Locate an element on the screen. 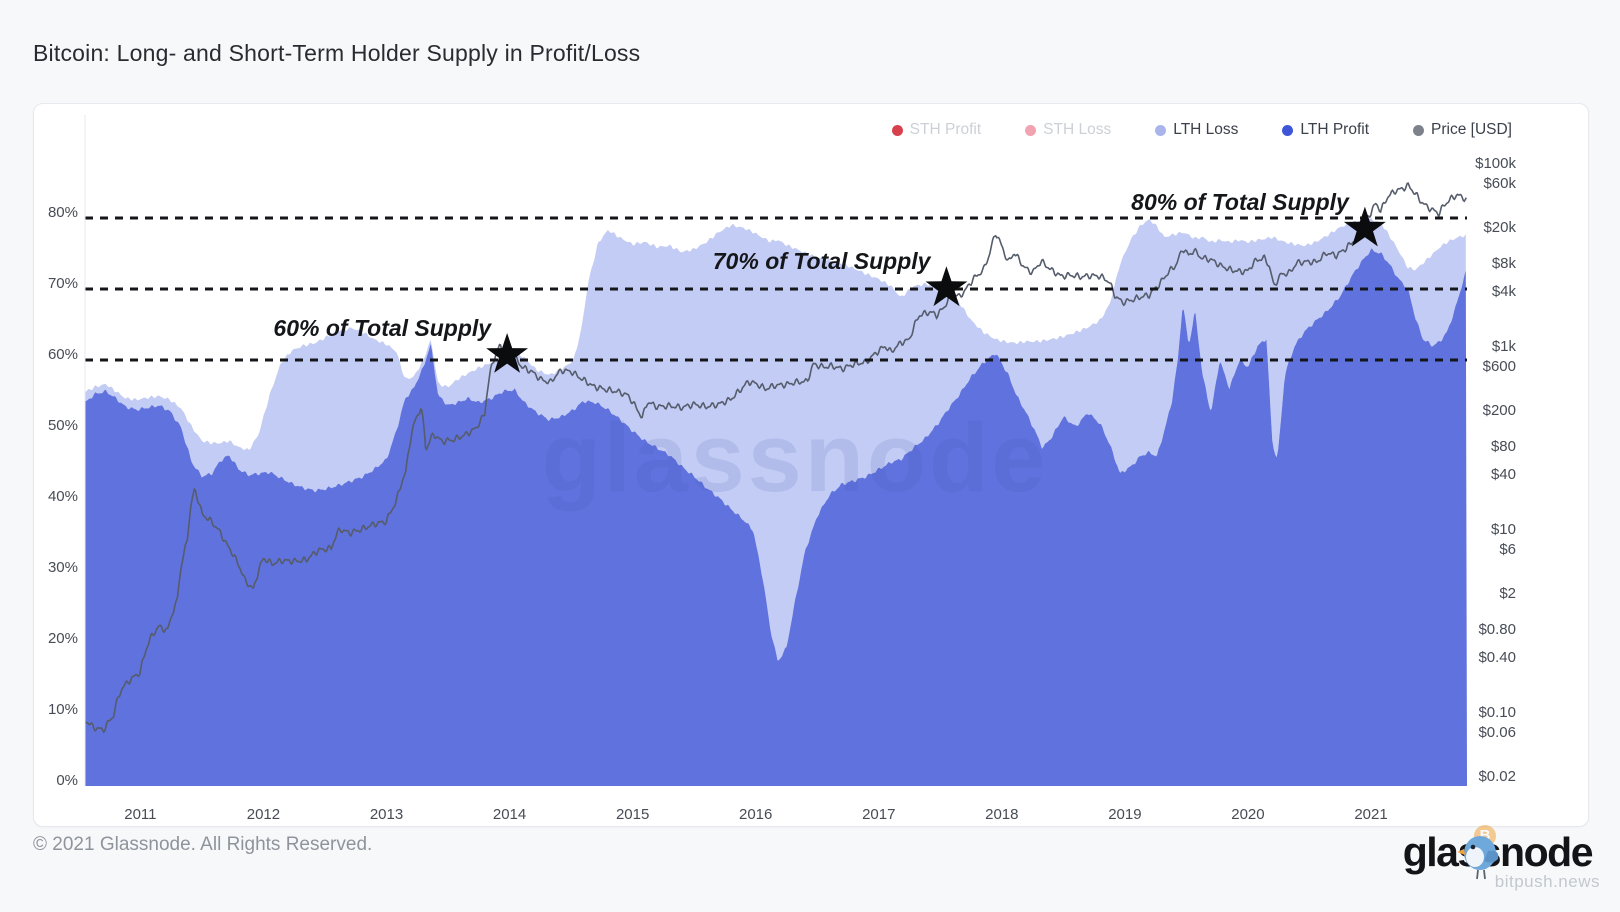 The image size is (1620, 912). y-axis-tick-right: $0.10 is located at coordinates (1497, 712).